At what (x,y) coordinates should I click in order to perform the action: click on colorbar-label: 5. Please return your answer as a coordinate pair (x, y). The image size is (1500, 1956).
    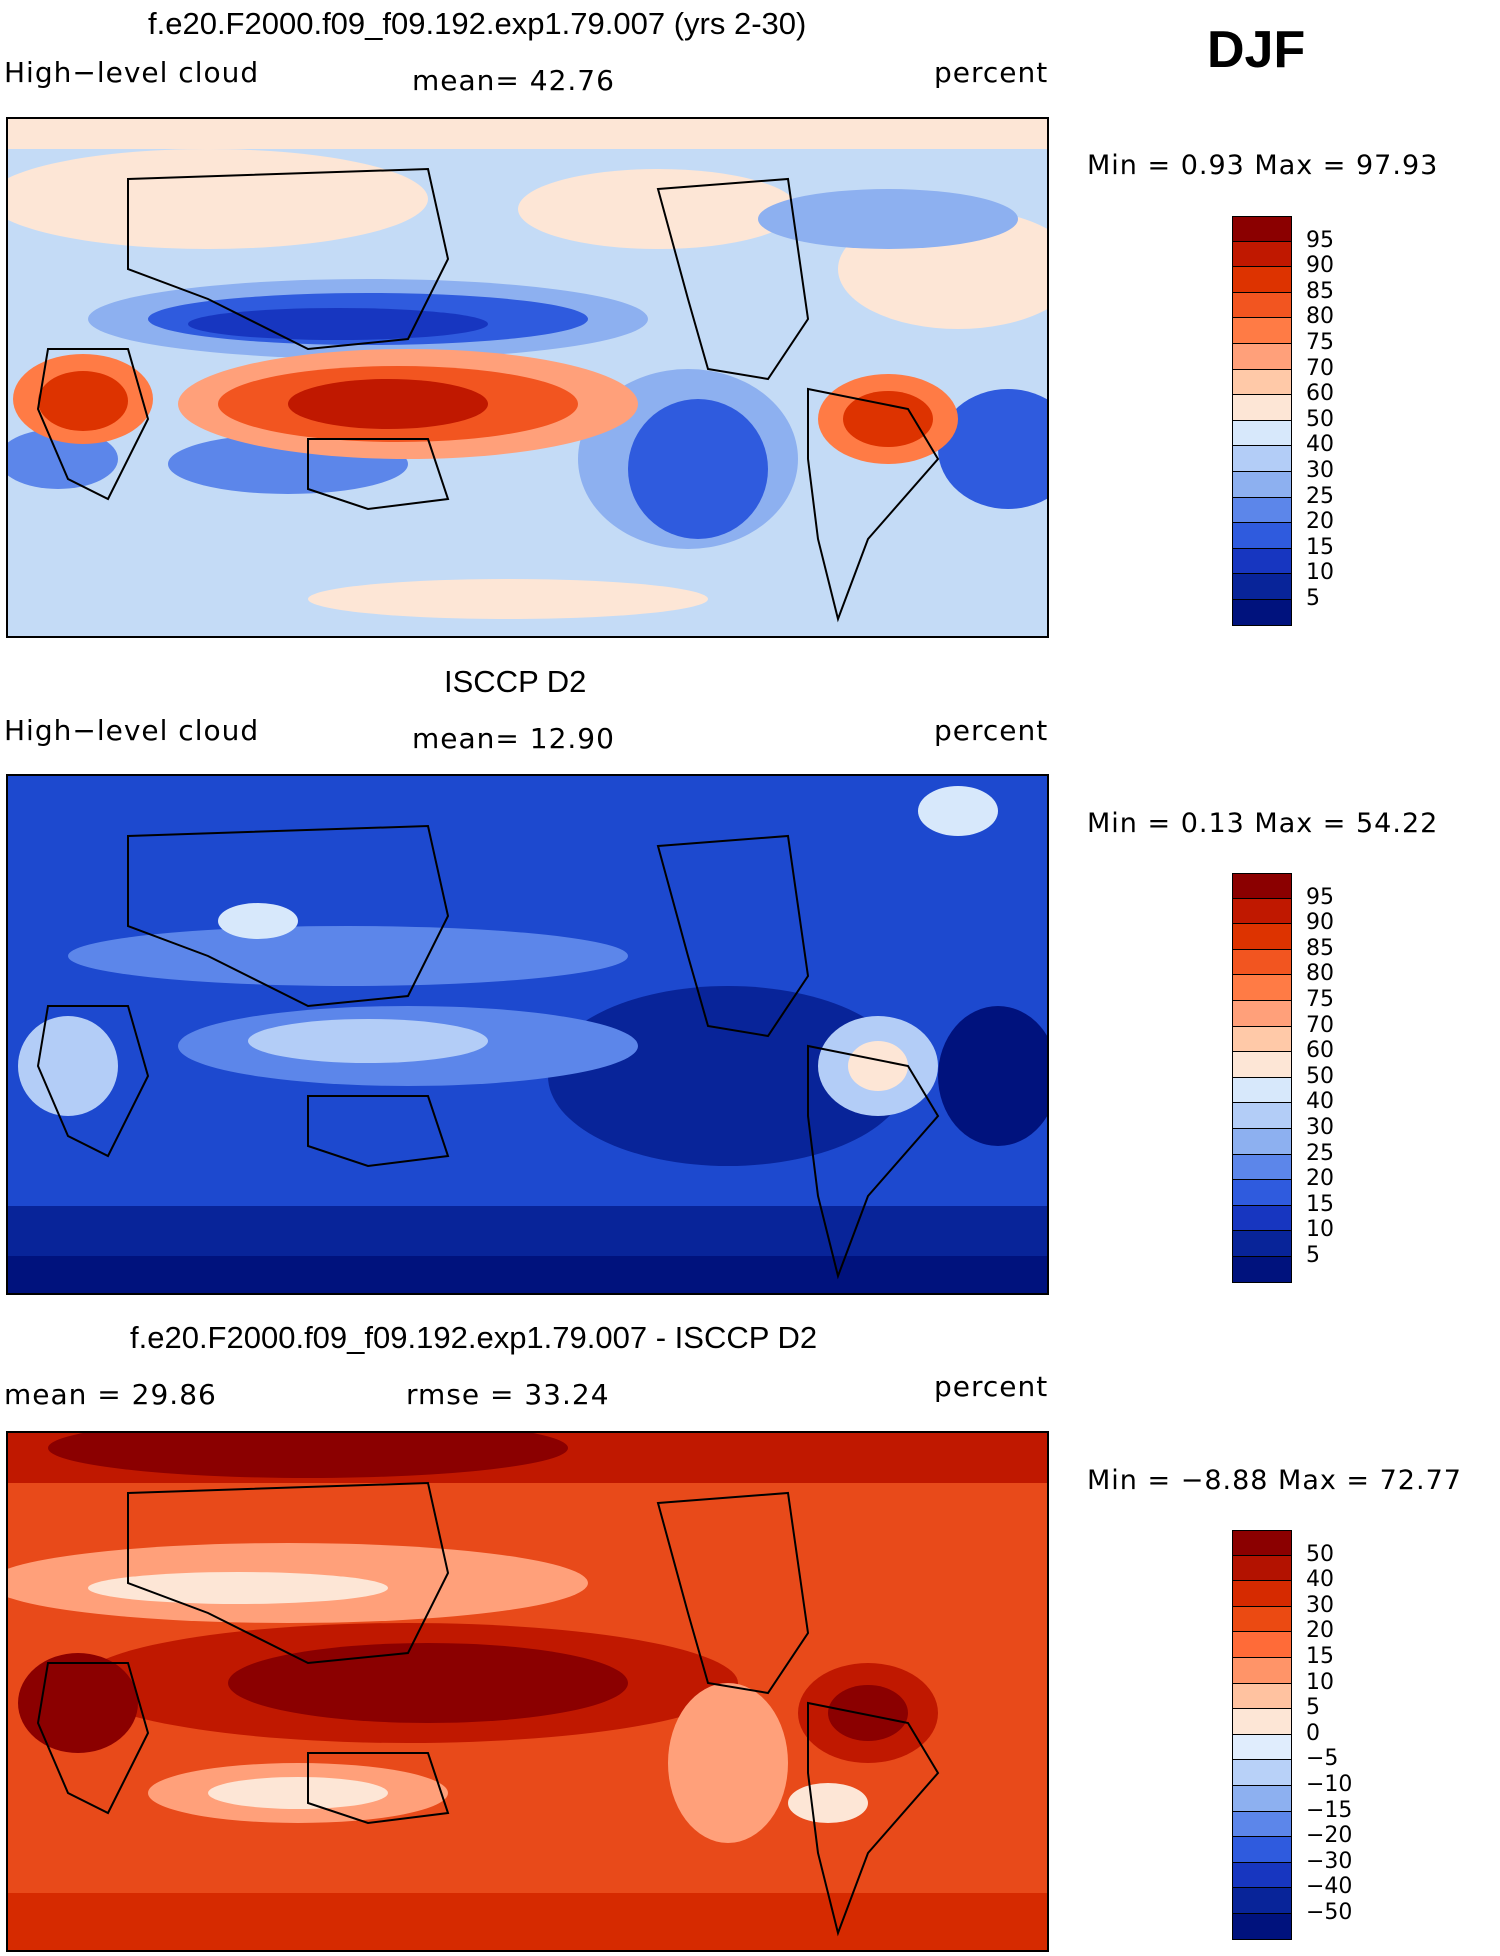
    Looking at the image, I should click on (1313, 598).